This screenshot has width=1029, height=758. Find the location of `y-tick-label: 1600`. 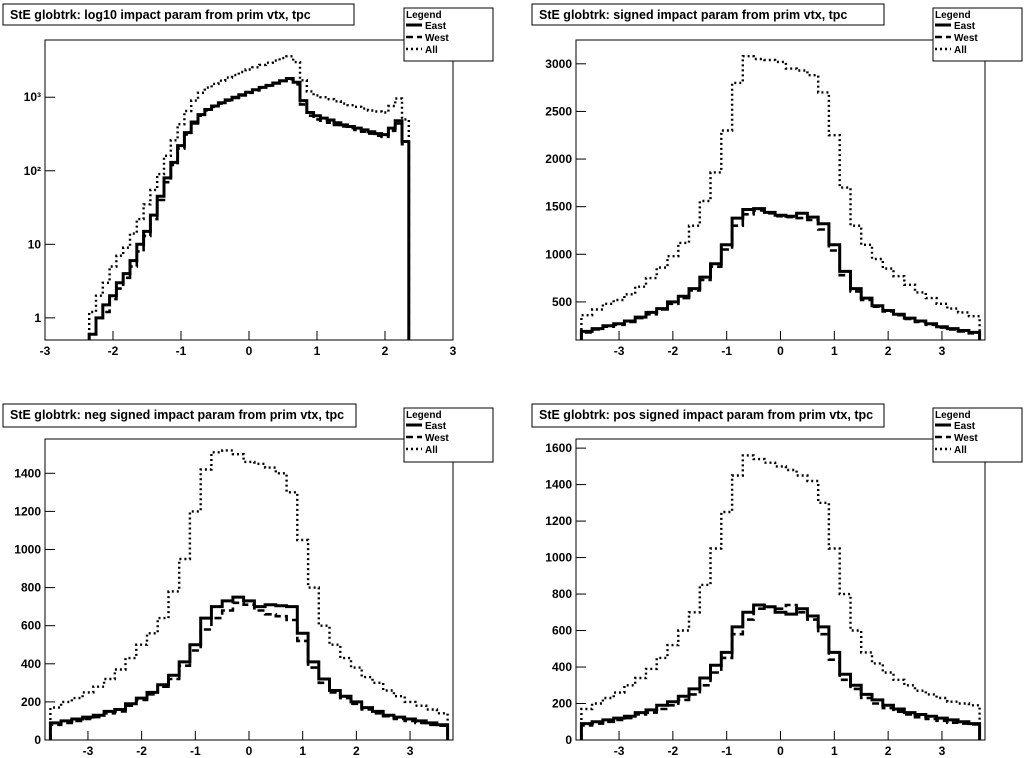

y-tick-label: 1600 is located at coordinates (558, 448).